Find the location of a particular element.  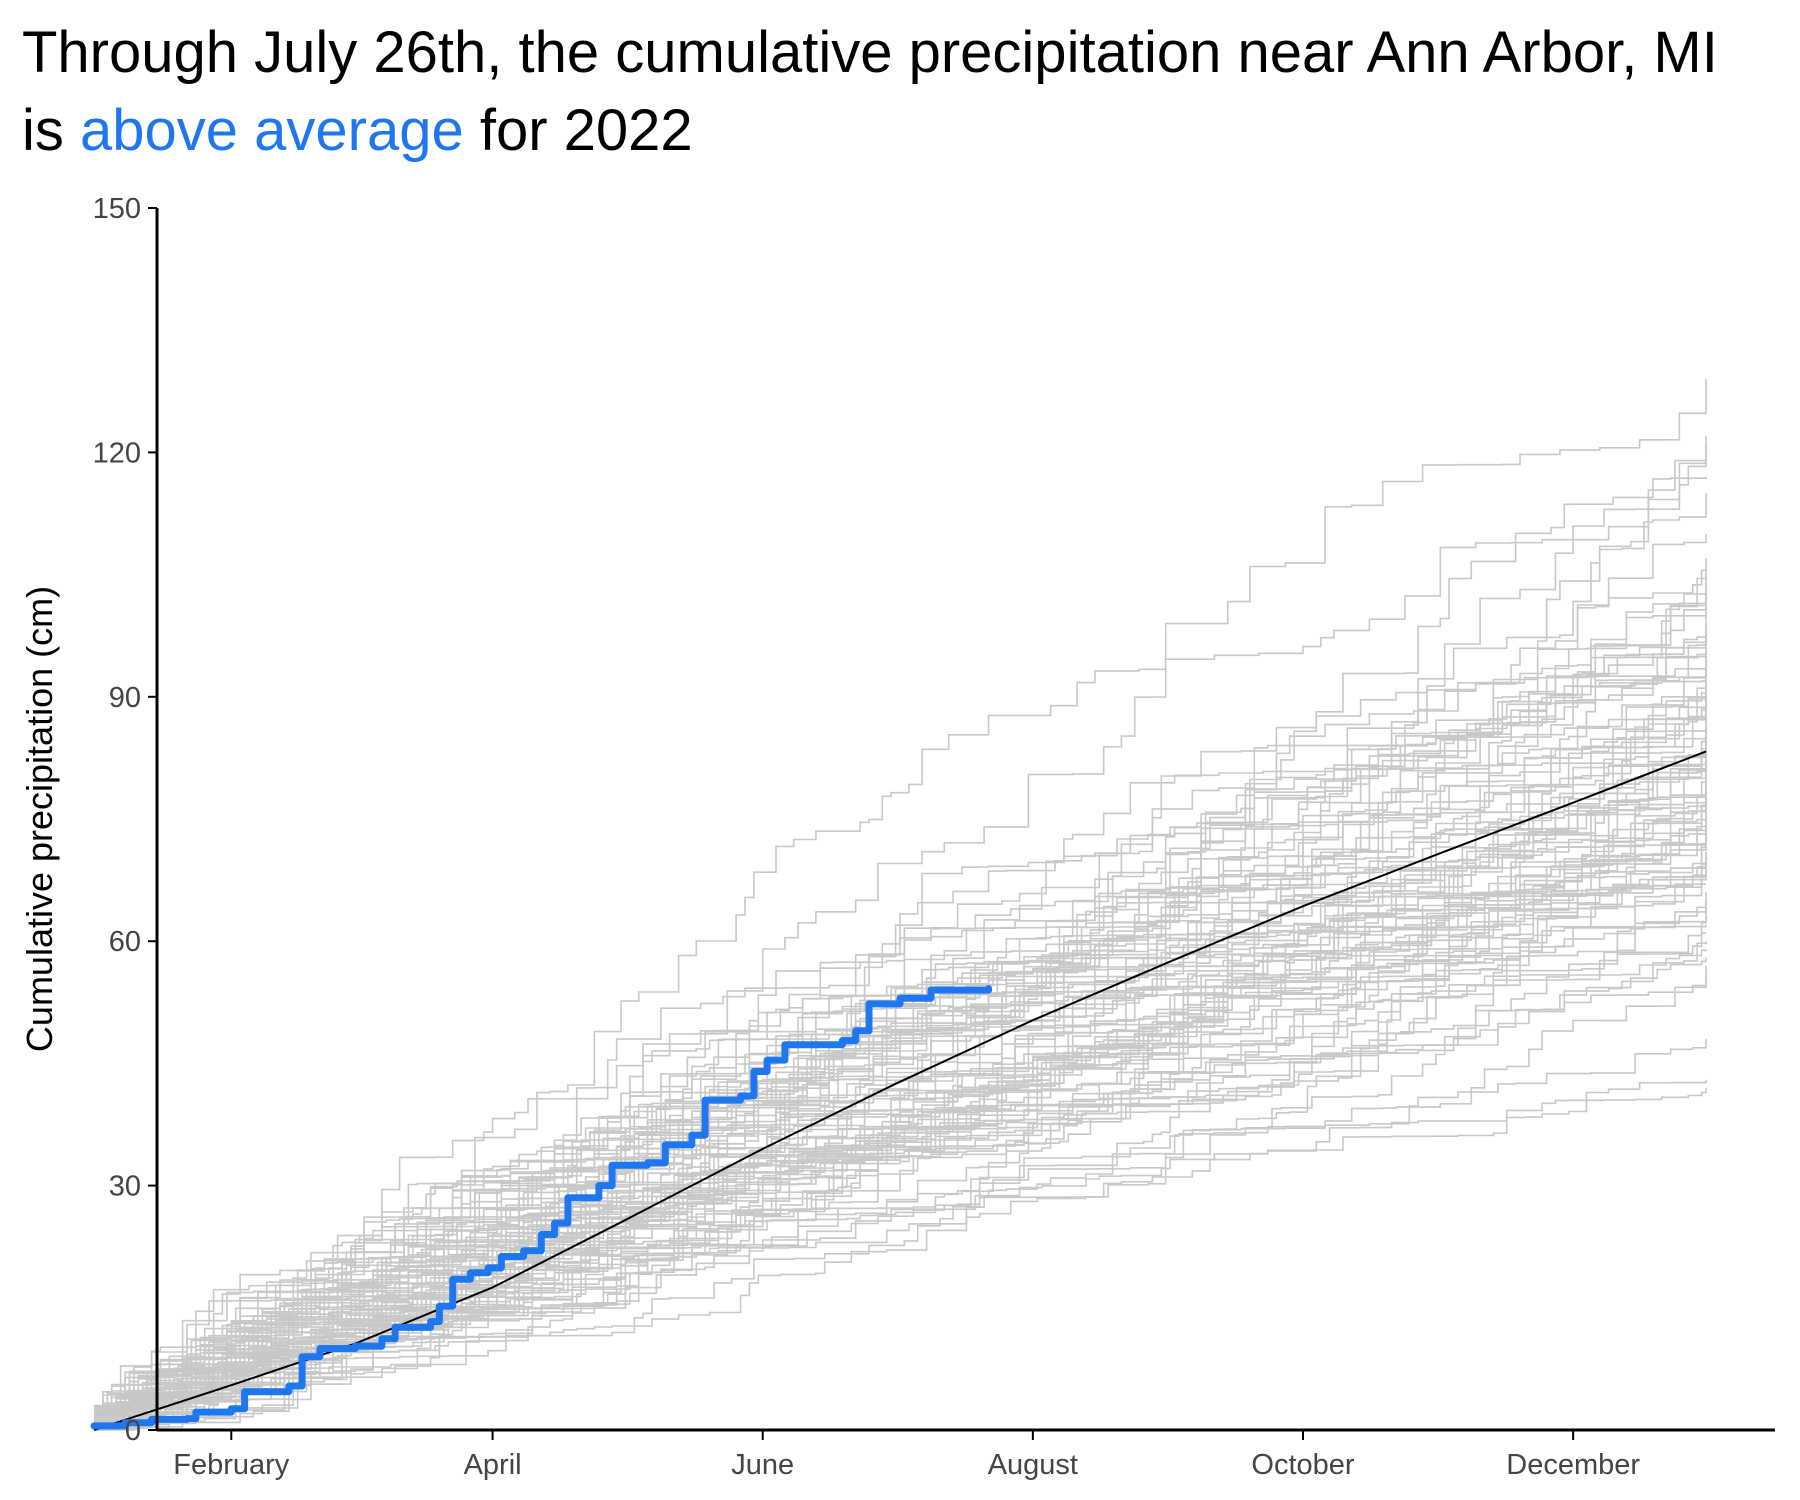

x-ticks: February April June August October December is located at coordinates (906, 1455).